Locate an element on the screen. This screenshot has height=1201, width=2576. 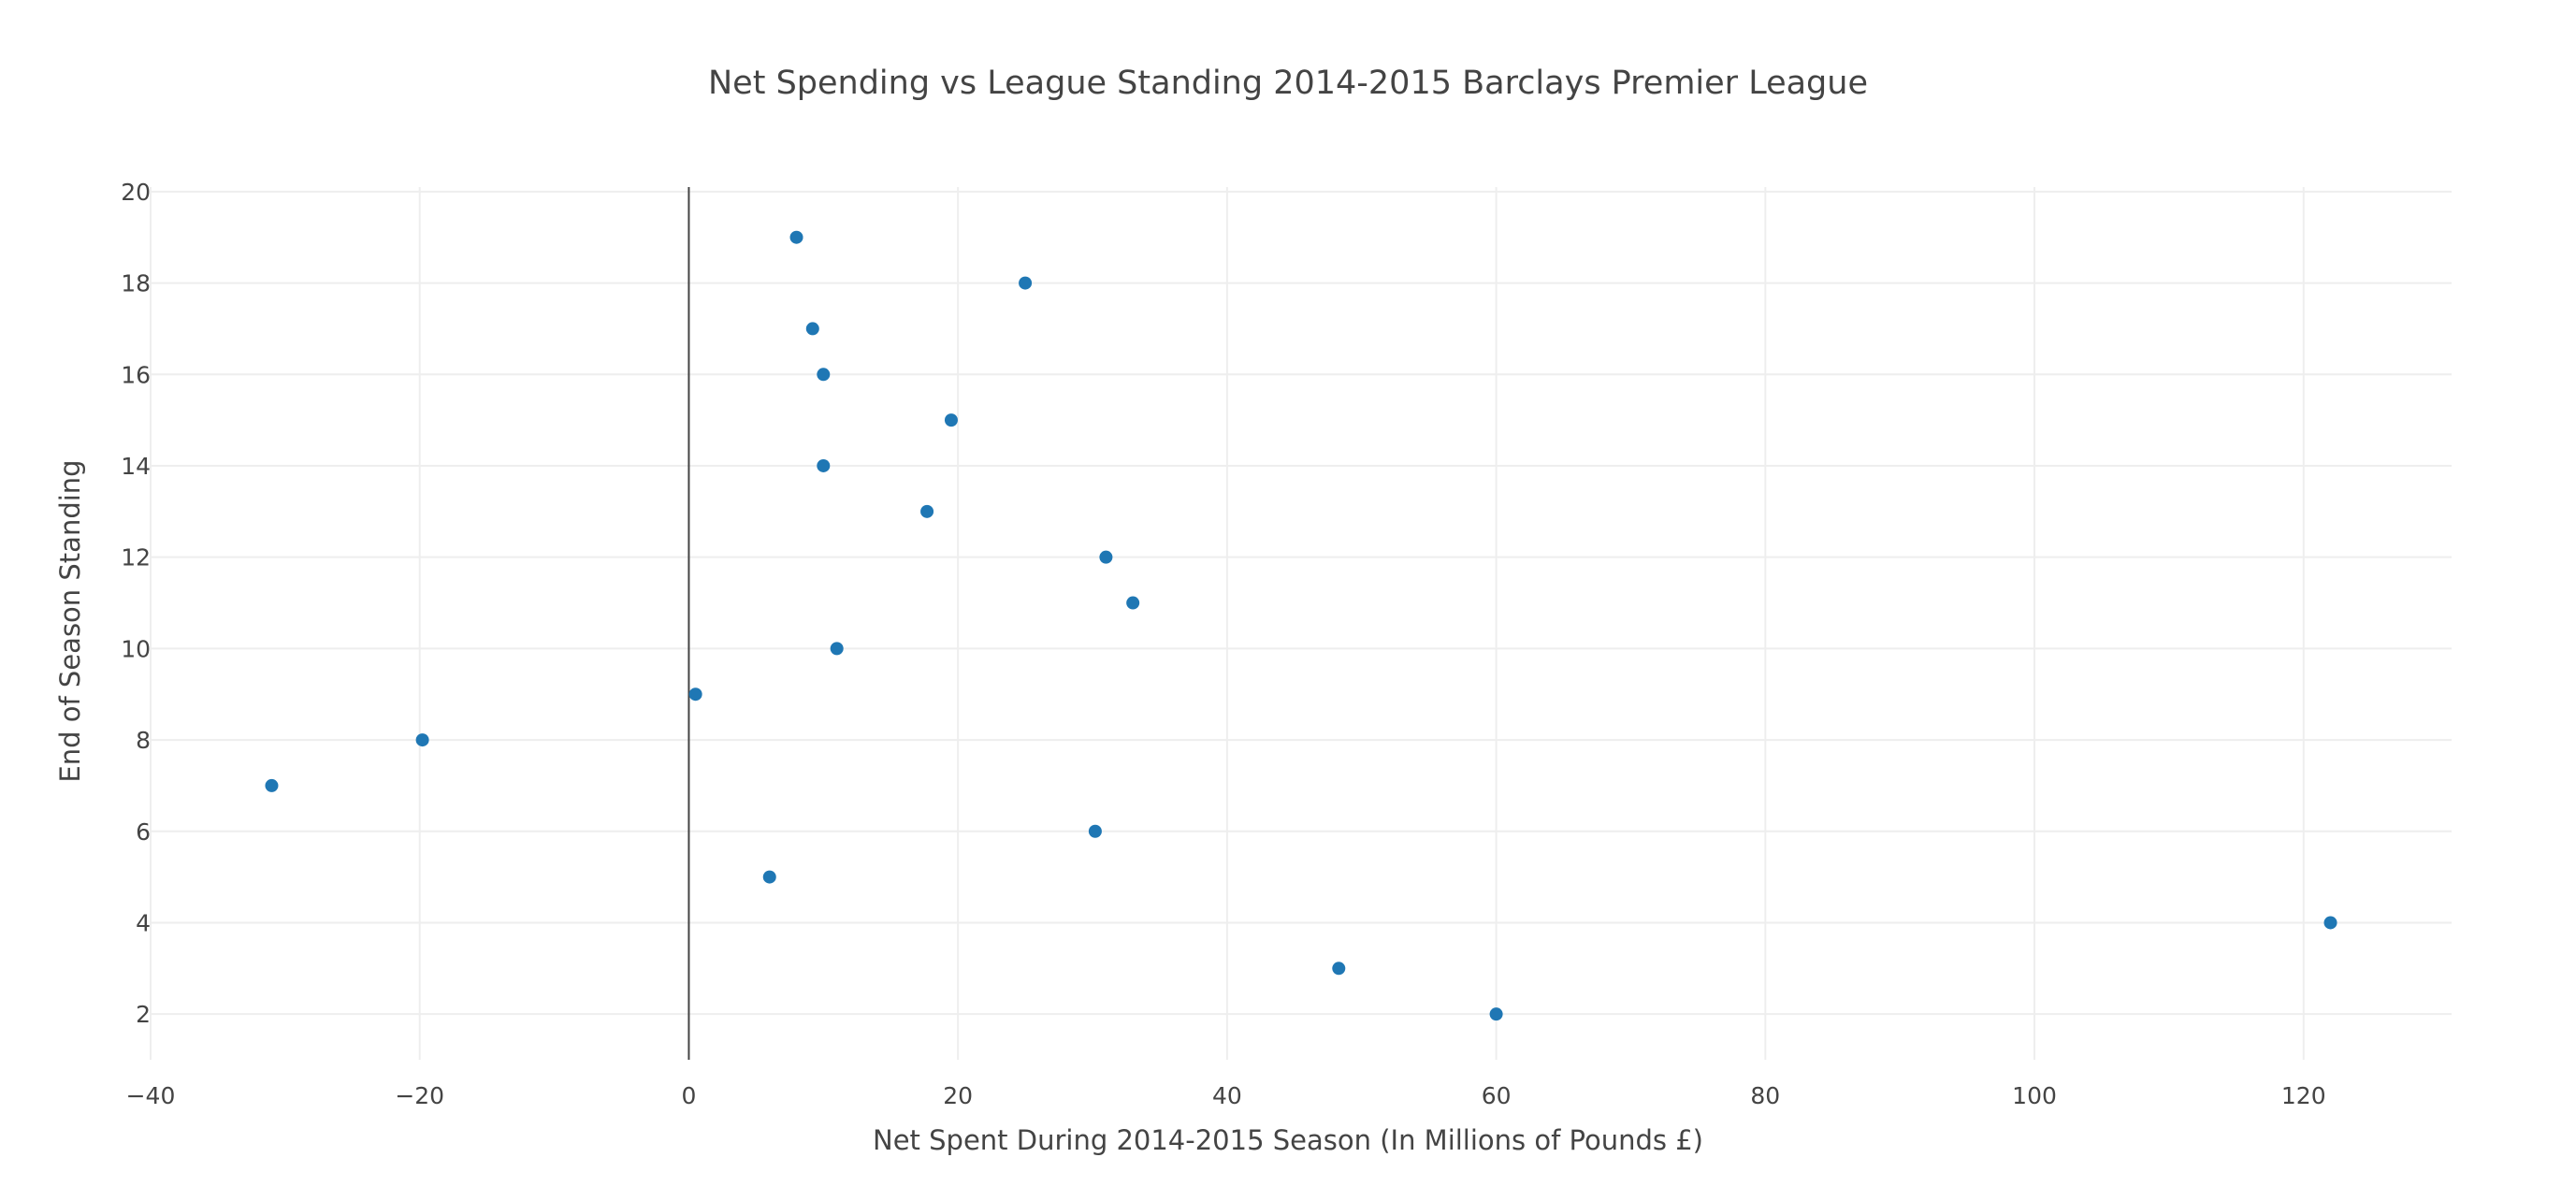
x-tick-labels: −40 −20 0 20 40 60 80 100 120 is located at coordinates (1226, 1095).